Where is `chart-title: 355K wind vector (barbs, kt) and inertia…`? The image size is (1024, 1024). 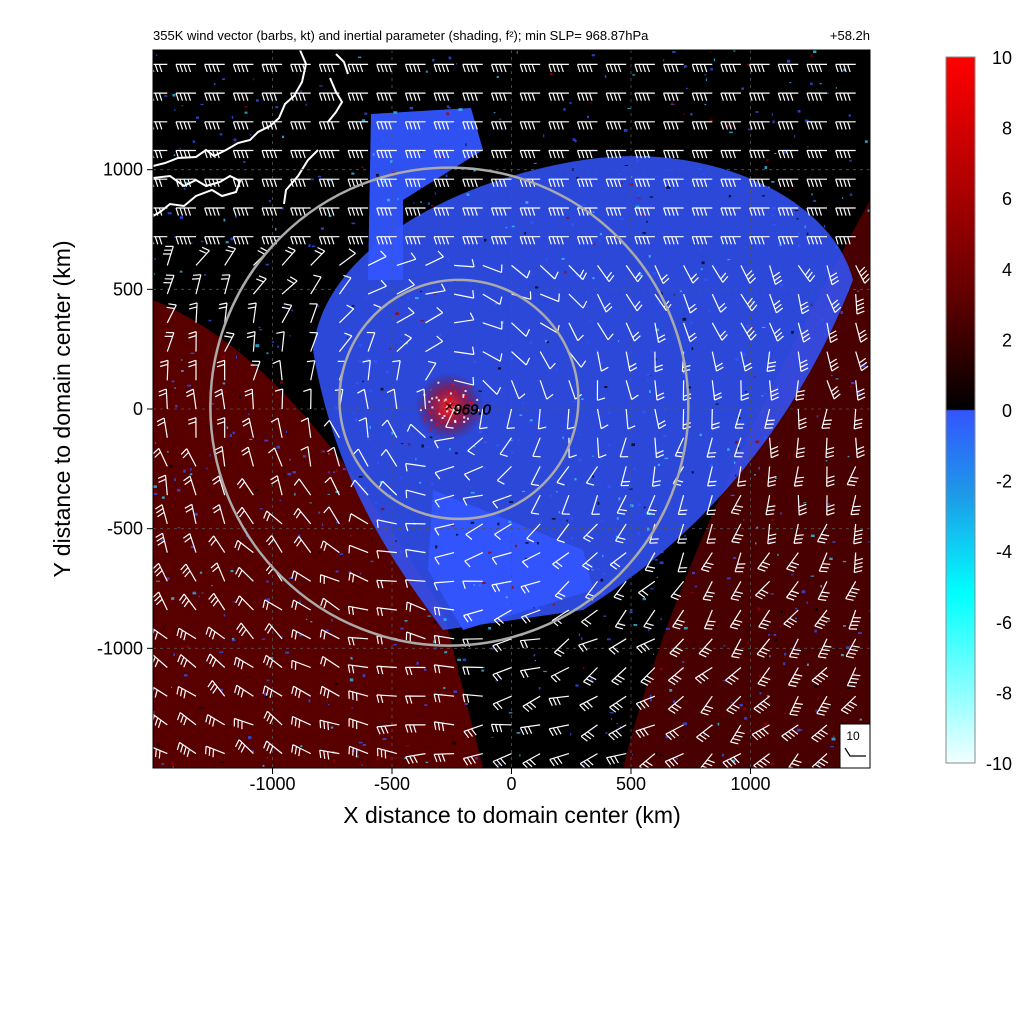 chart-title: 355K wind vector (barbs, kt) and inertia… is located at coordinates (401, 35).